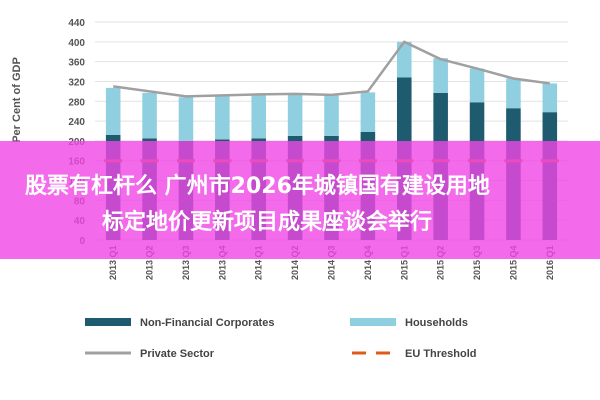  I want to click on y-tick-label: 320, so click(76, 82).